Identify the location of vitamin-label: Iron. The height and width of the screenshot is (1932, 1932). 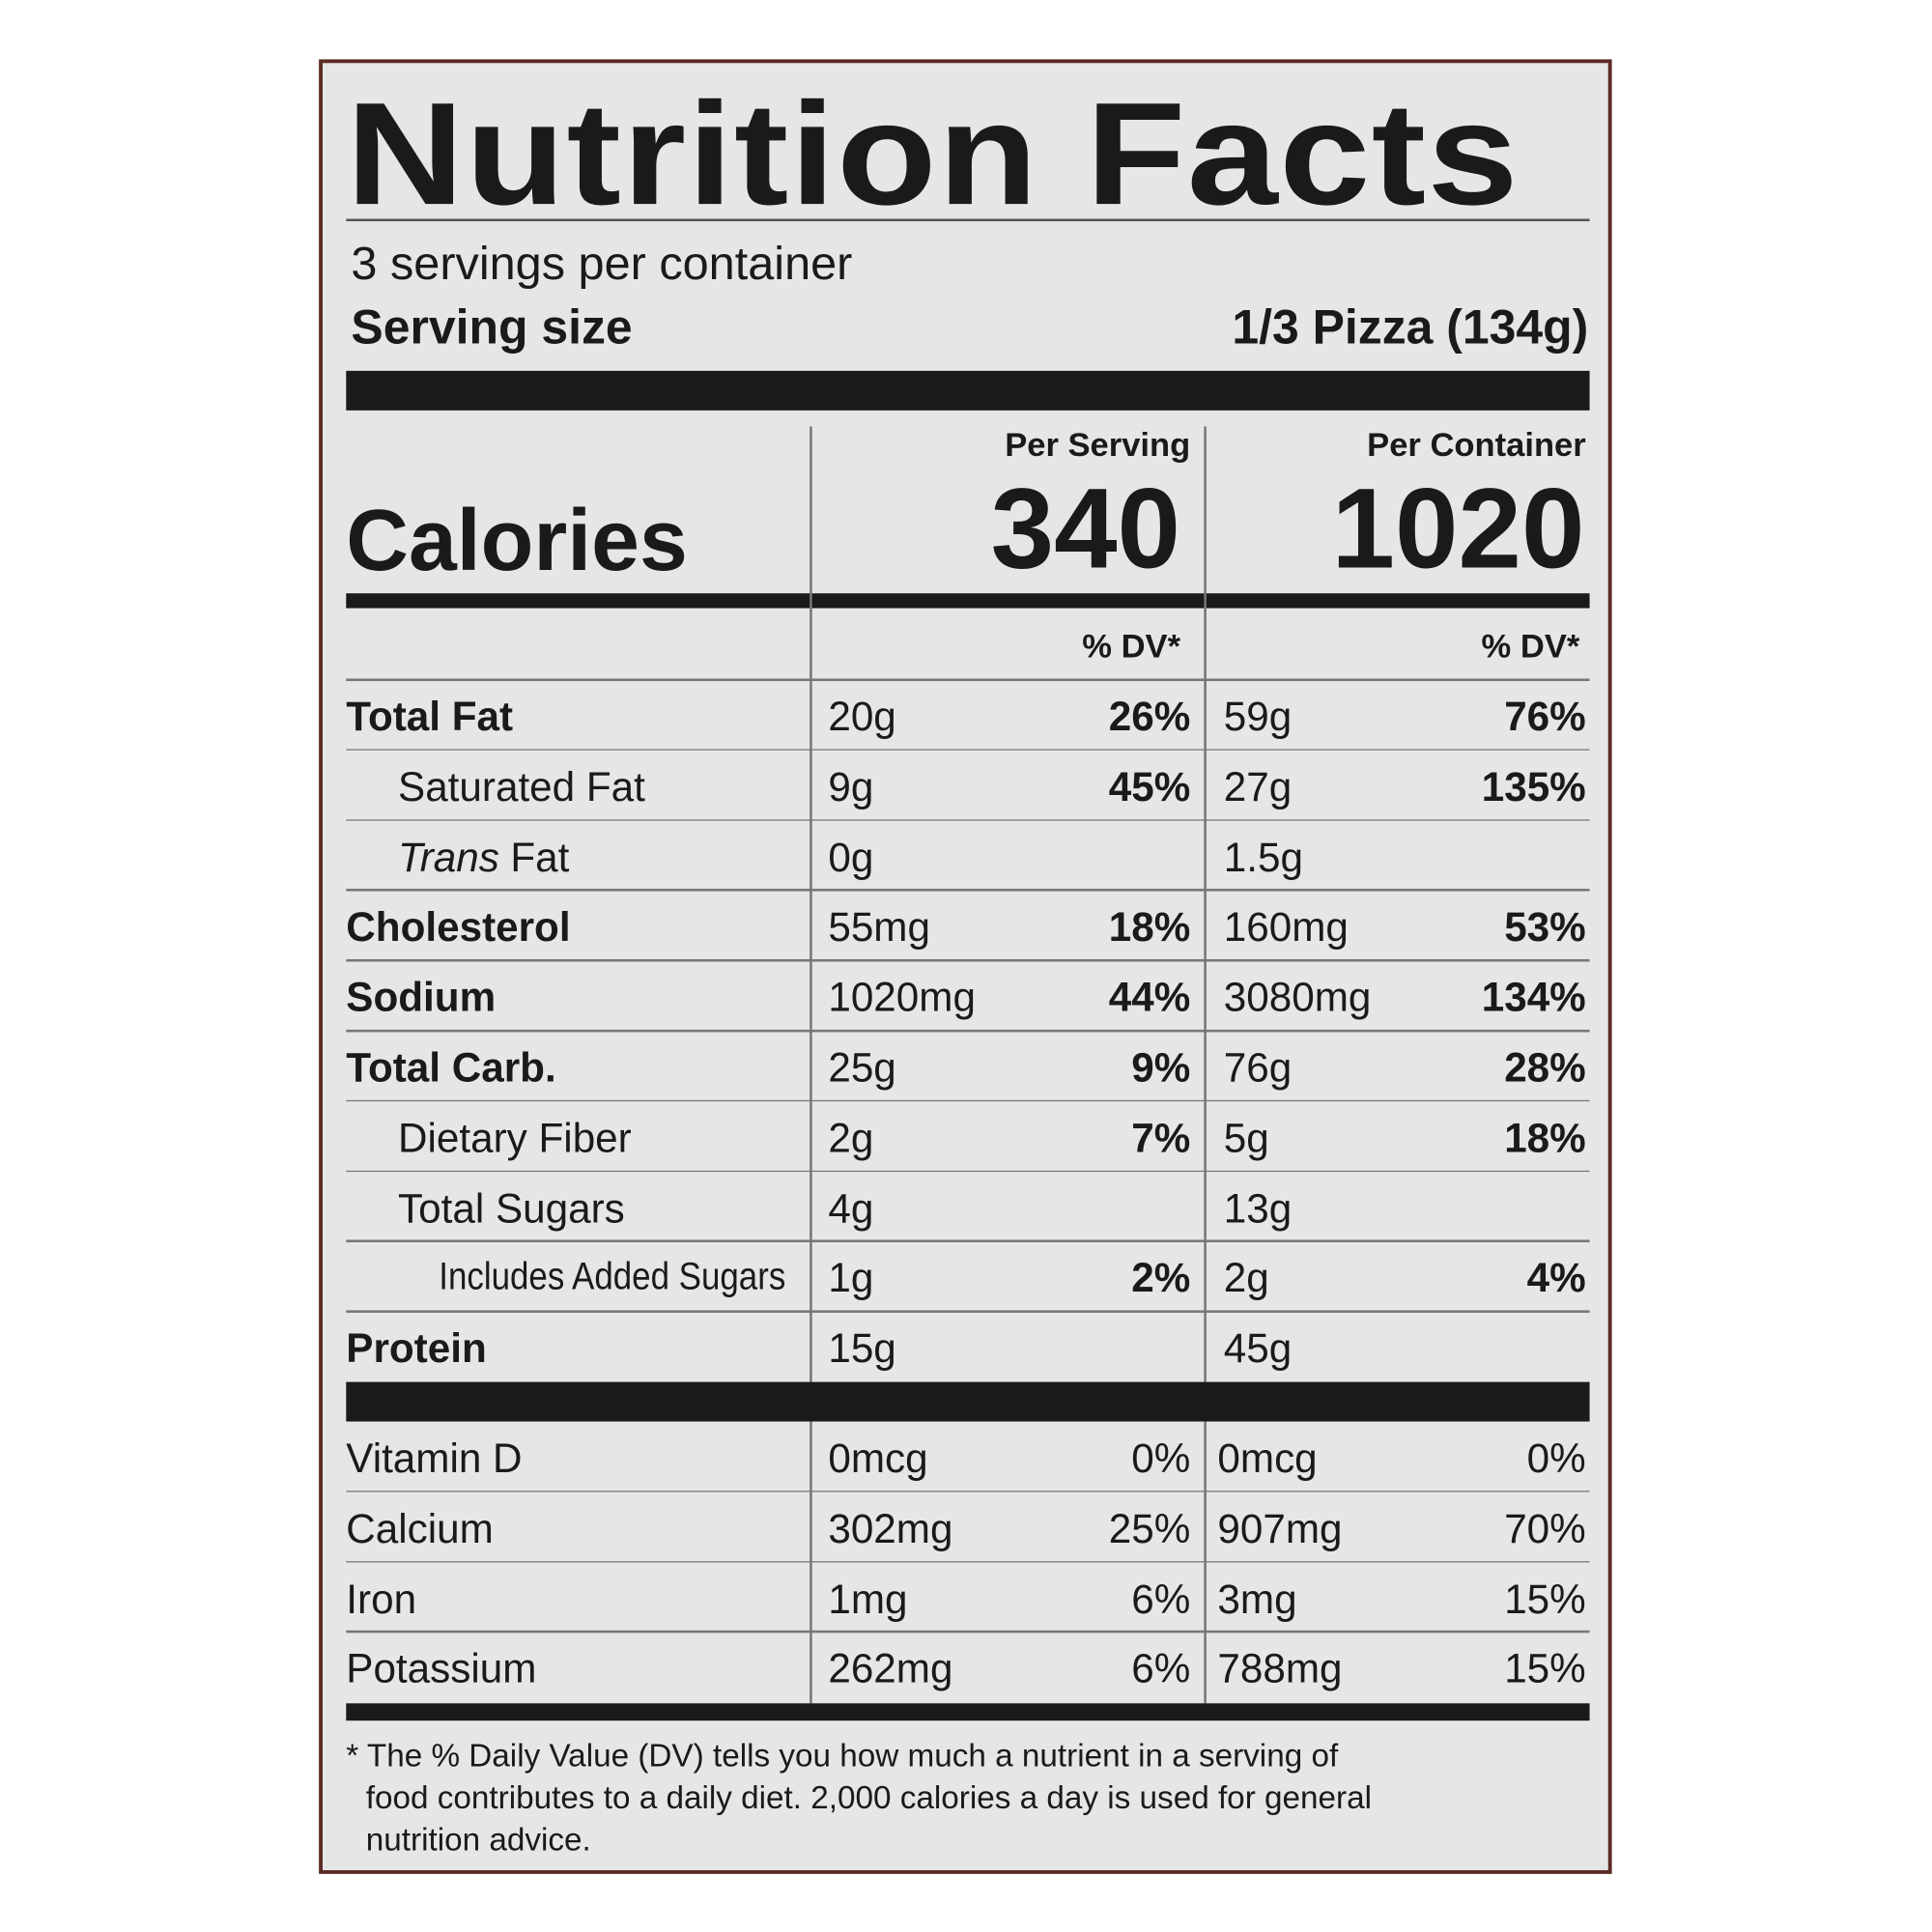
(381, 1598).